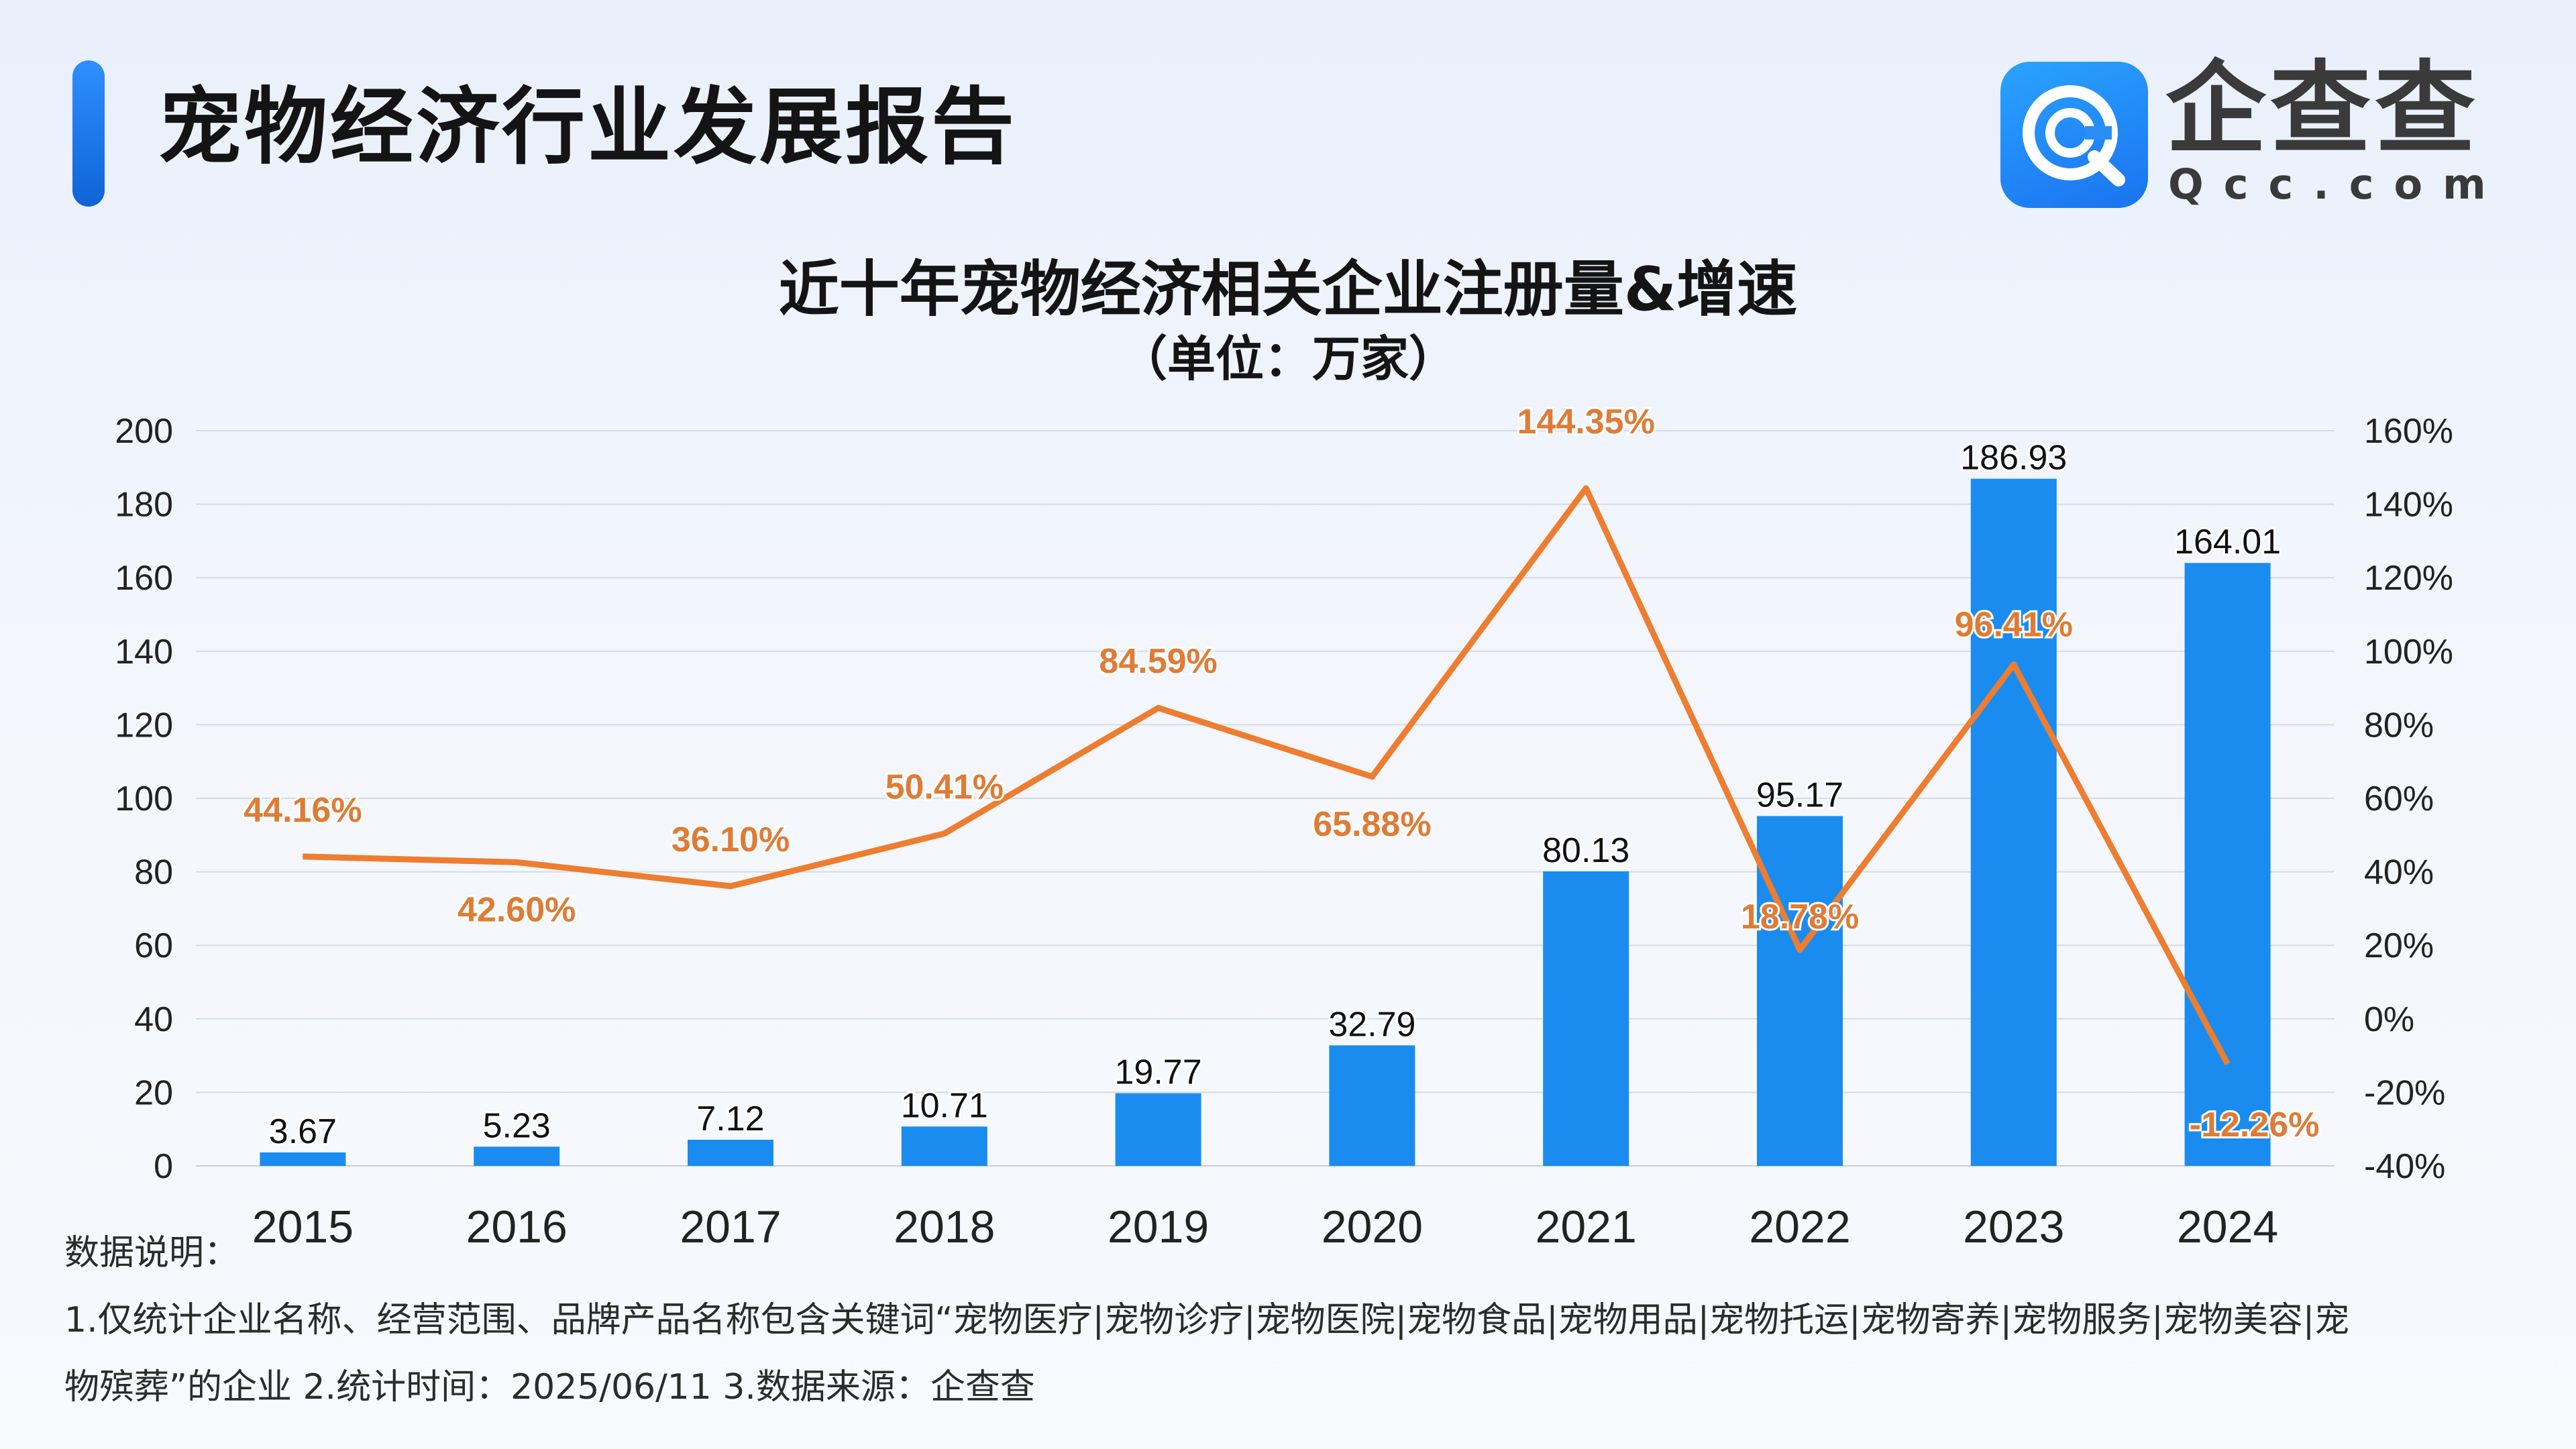  Describe the element at coordinates (303, 1131) in the screenshot. I see `bar-value-label: 3.67` at that location.